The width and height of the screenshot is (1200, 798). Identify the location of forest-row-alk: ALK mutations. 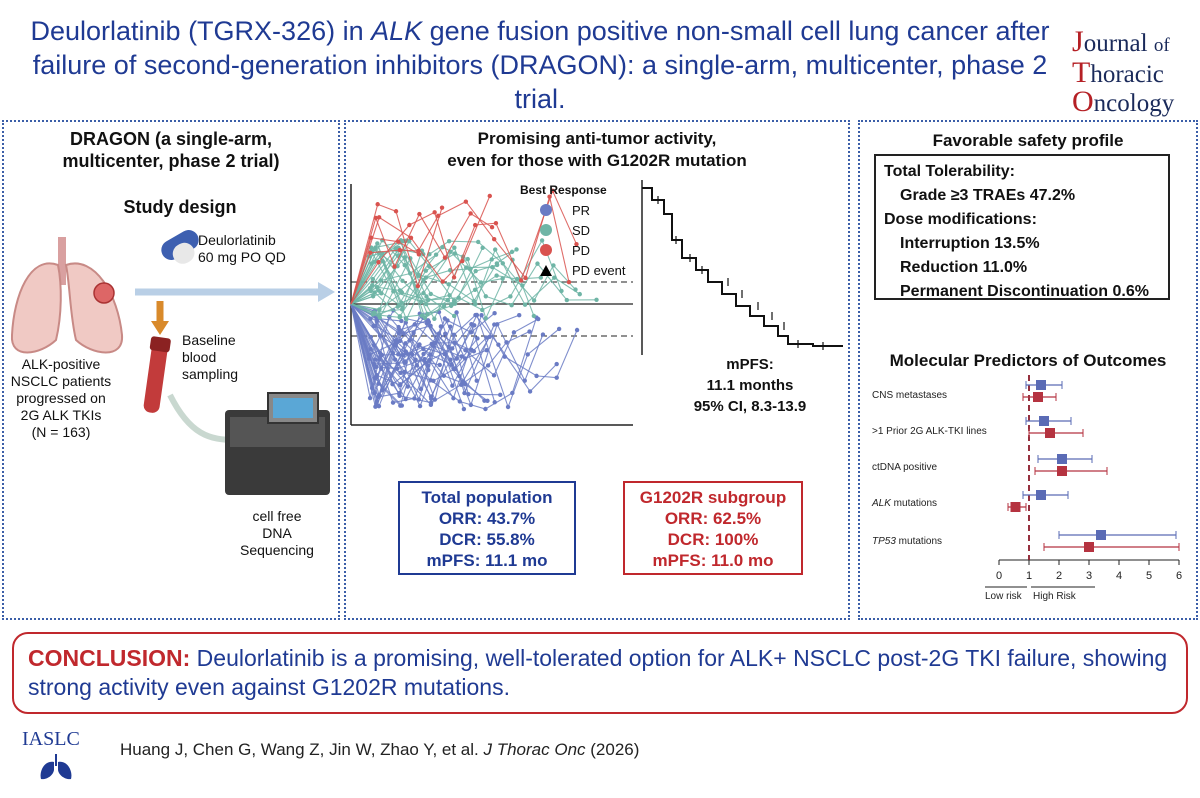
(905, 503).